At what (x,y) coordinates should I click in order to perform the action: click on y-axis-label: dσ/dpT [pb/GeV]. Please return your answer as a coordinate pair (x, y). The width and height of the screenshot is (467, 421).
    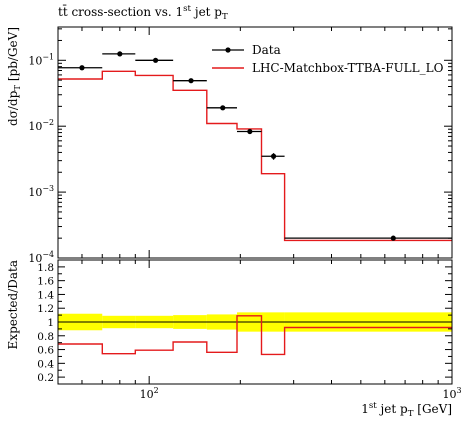
    Looking at the image, I should click on (14, 76).